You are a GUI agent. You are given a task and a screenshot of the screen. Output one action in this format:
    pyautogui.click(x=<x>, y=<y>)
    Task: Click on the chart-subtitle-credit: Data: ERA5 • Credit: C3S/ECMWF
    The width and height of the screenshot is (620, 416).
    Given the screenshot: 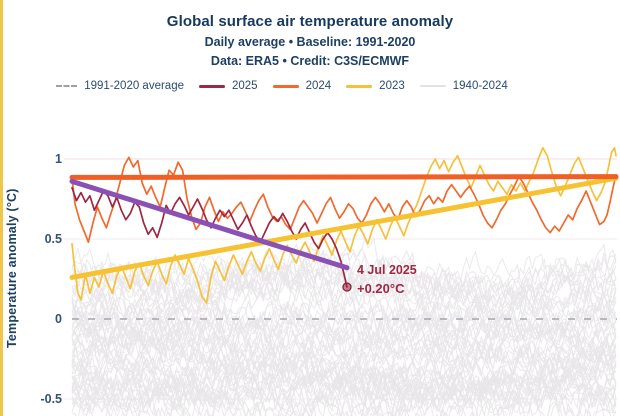 What is the action you would take?
    pyautogui.click(x=310, y=61)
    